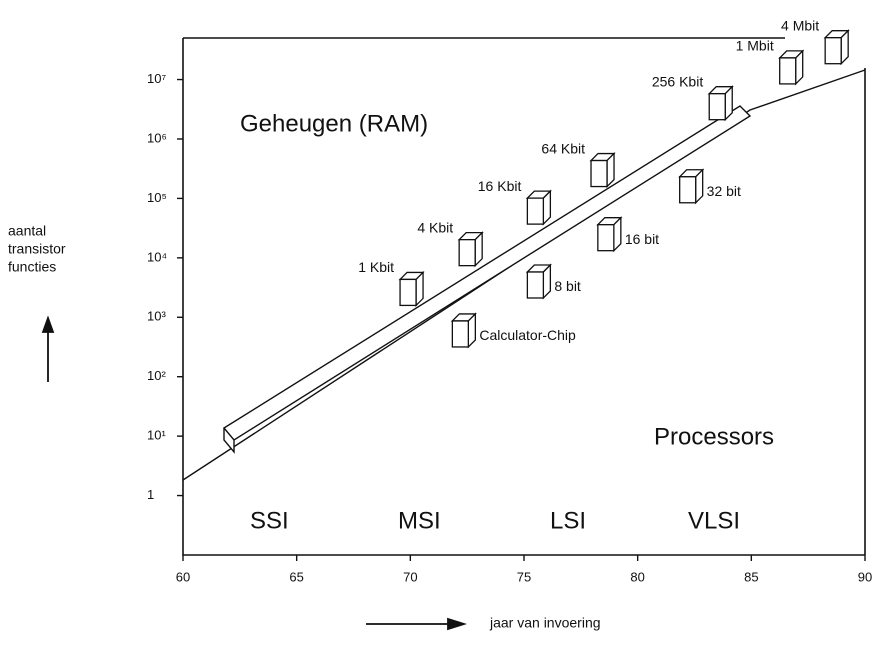  Describe the element at coordinates (156, 316) in the screenshot. I see `y-tick-label: 10³` at that location.